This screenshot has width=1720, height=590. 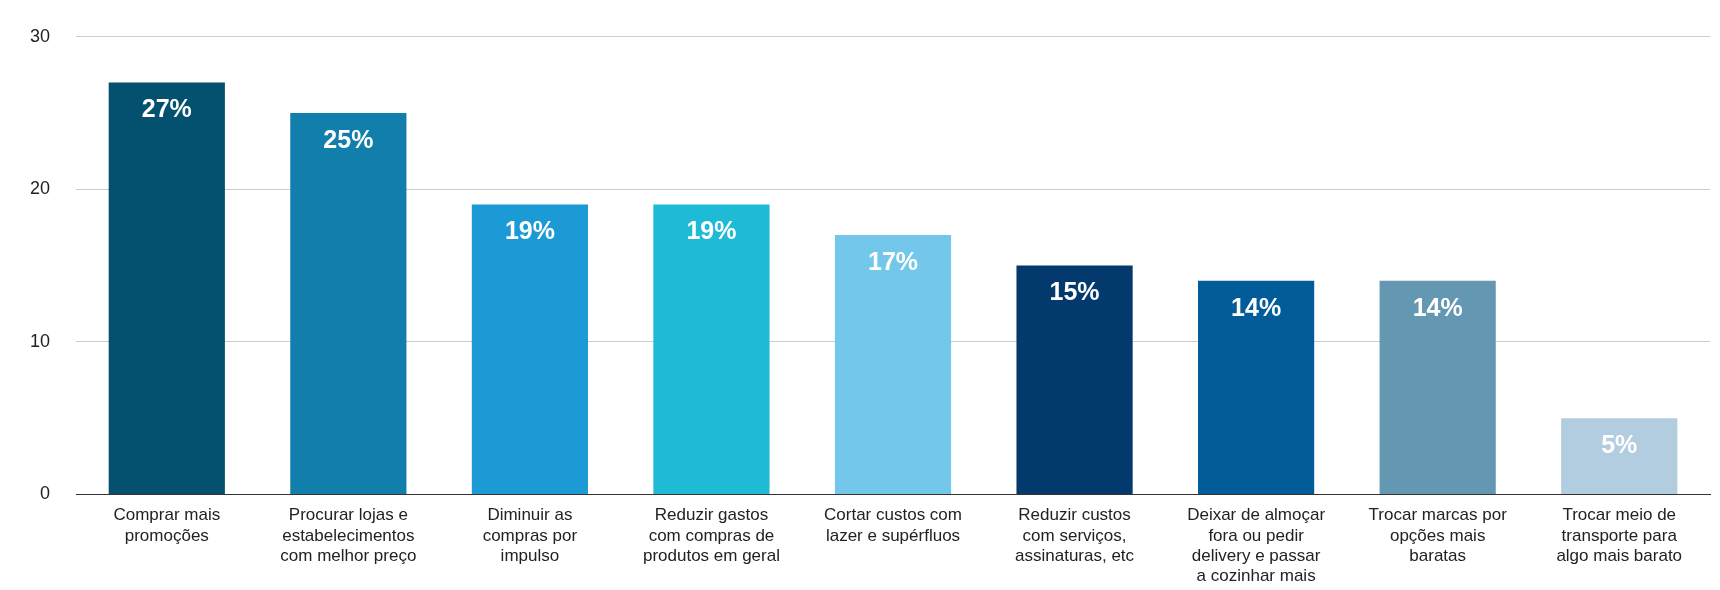 What do you see at coordinates (1438, 535) in the screenshot?
I see `x-tick-label: Trocar marcas por opções mais baratas` at bounding box center [1438, 535].